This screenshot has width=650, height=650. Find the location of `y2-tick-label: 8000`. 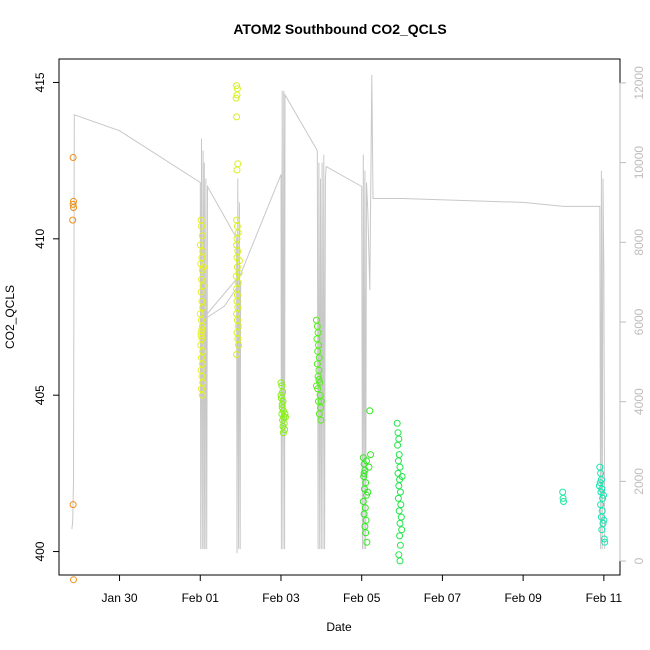

y2-tick-label: 8000 is located at coordinates (639, 242).